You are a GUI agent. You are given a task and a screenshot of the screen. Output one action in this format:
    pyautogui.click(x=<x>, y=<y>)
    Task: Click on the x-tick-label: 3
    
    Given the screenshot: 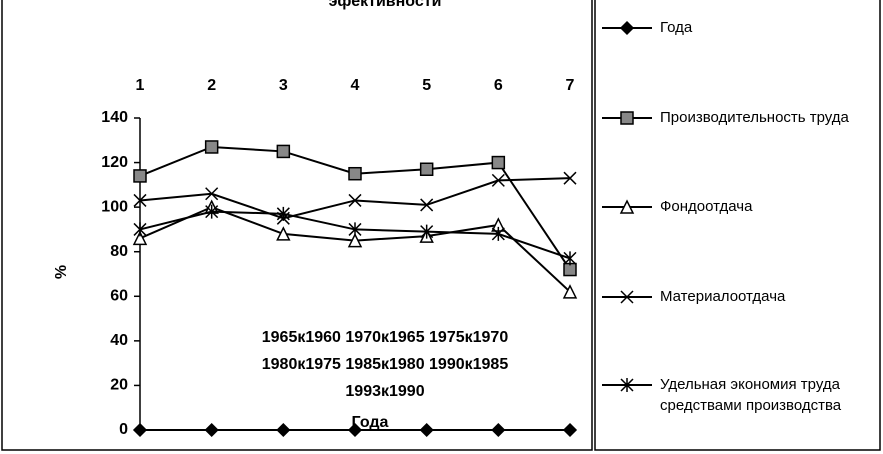 What is the action you would take?
    pyautogui.click(x=283, y=85)
    